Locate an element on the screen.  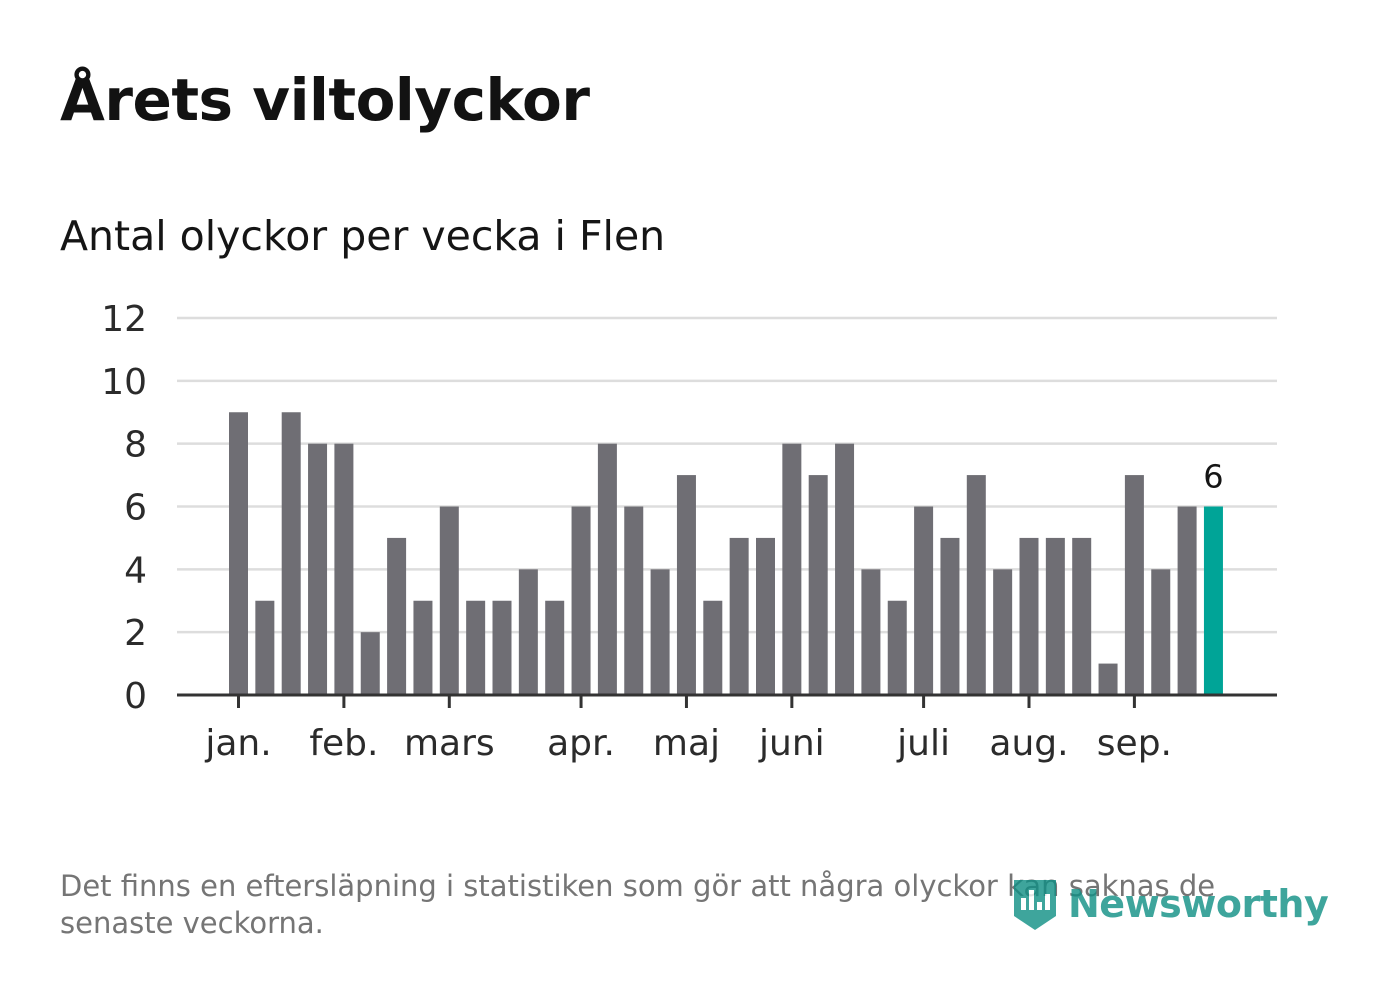
x-tick-label: feb. is located at coordinates (343, 743).